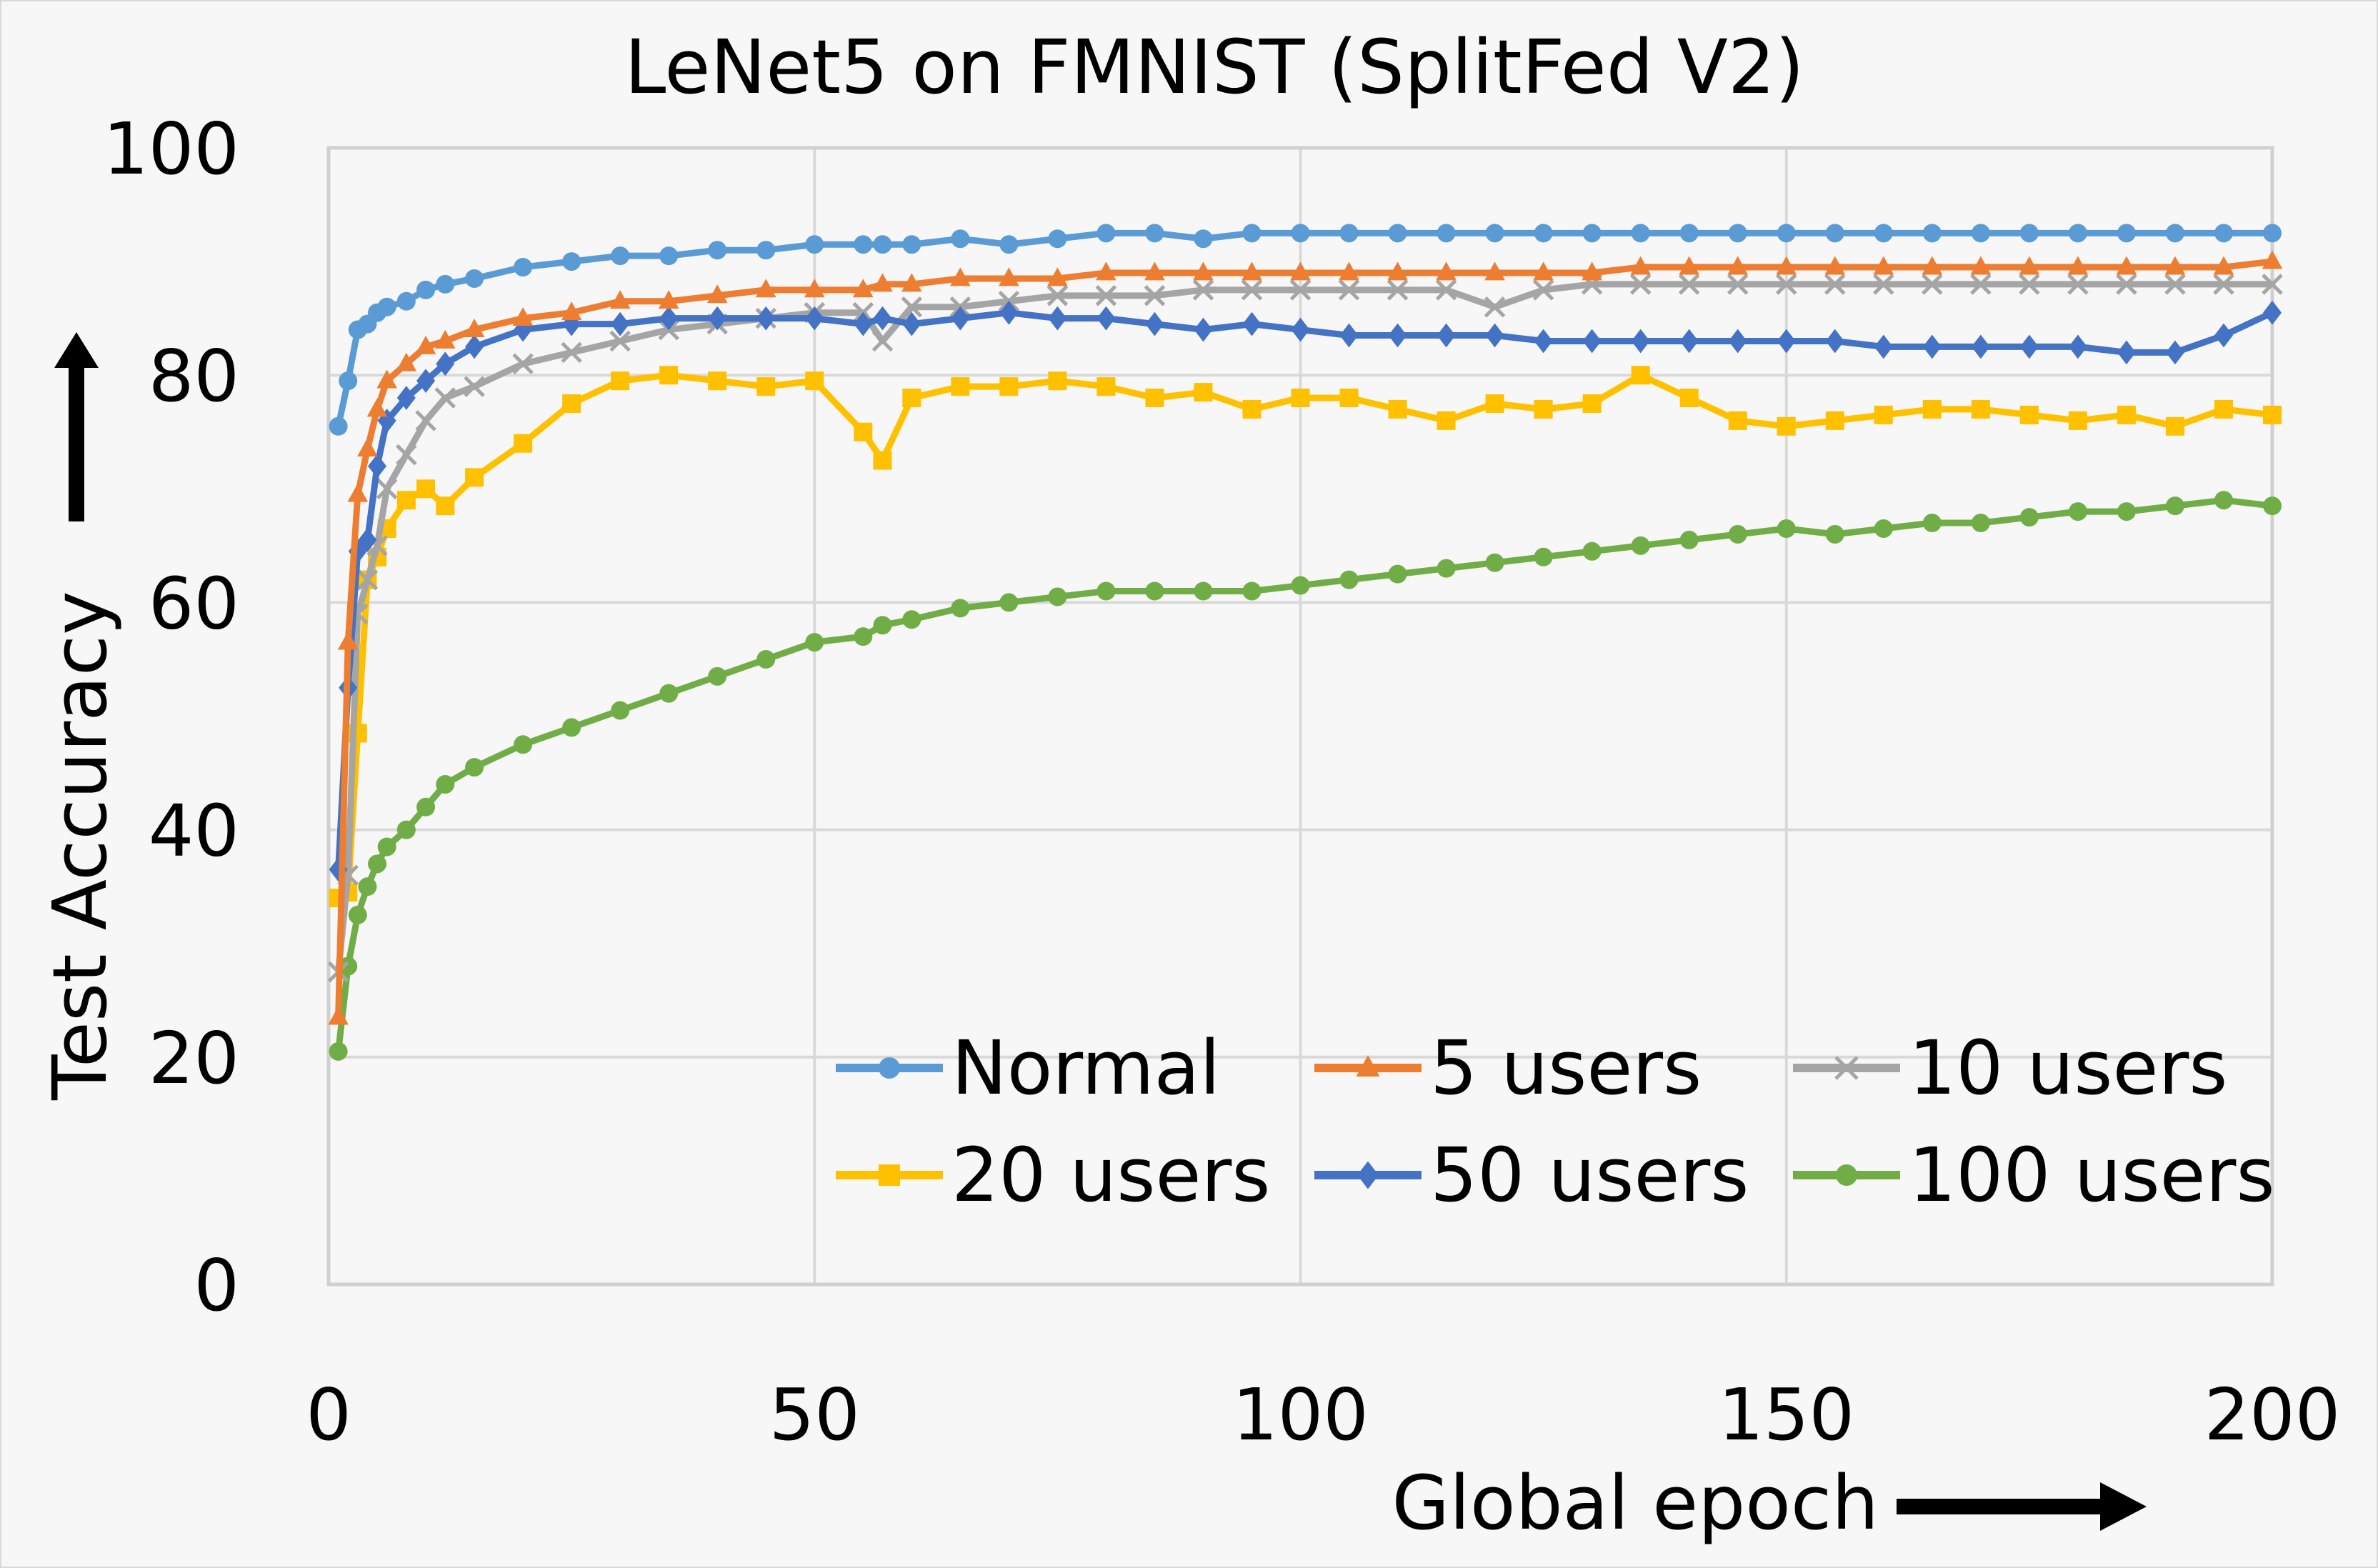 This screenshot has height=1568, width=2378. I want to click on legend-item: Normal, so click(1028, 1068).